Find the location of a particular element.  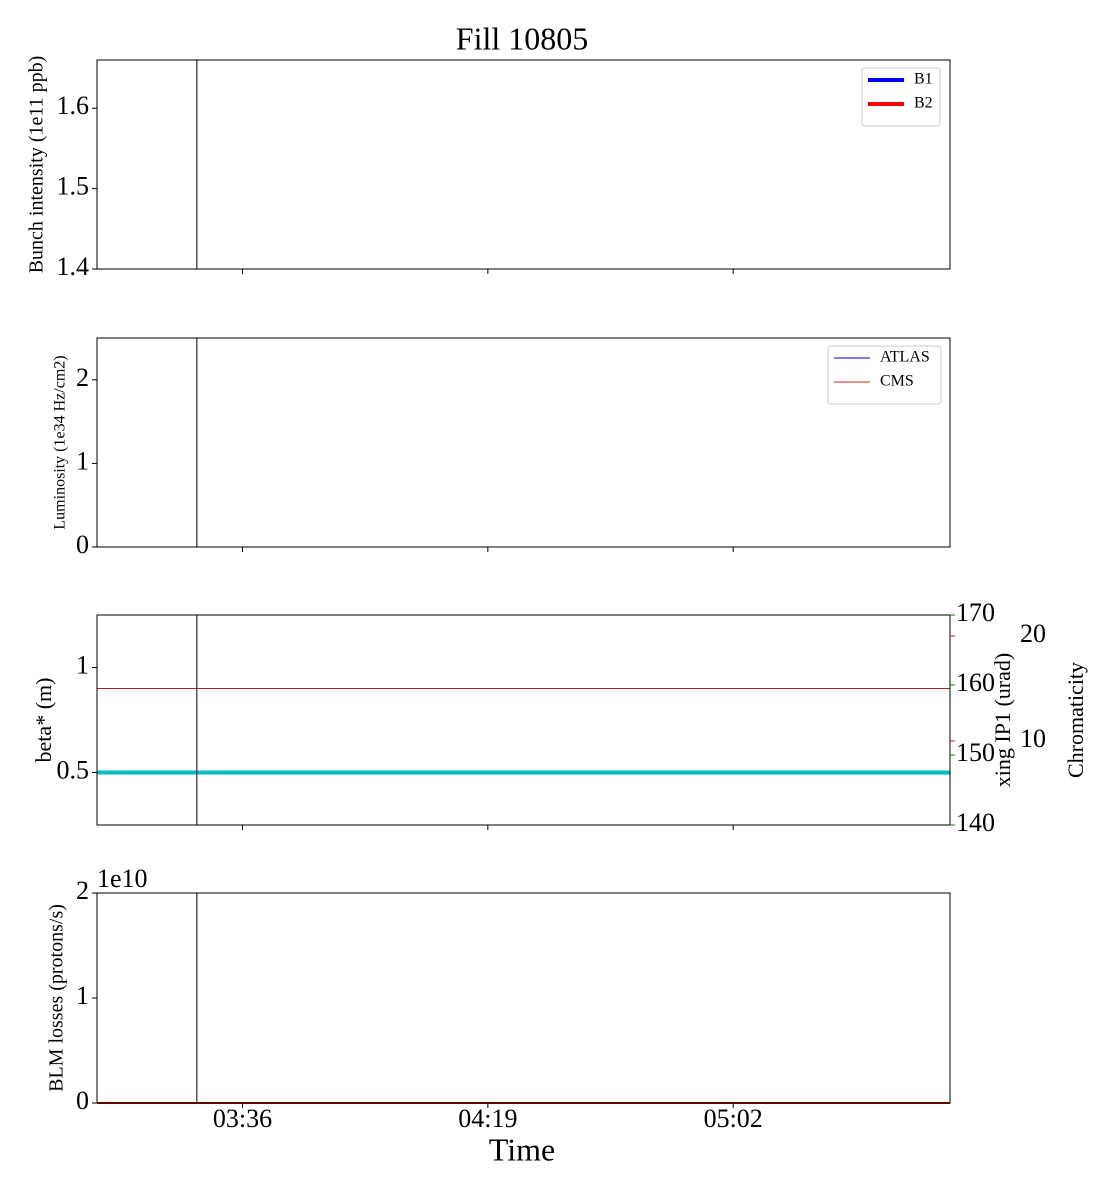

y-tick-label: 0.5 is located at coordinates (73, 769).